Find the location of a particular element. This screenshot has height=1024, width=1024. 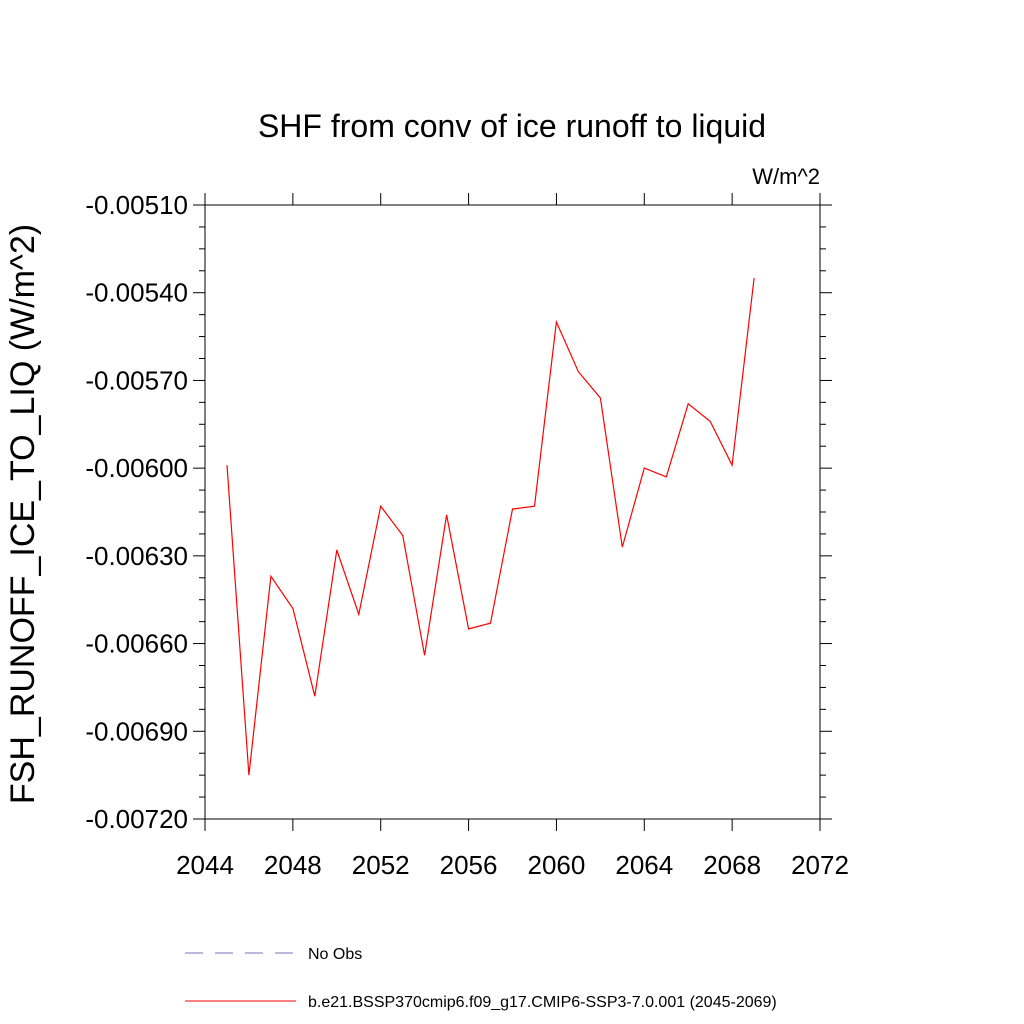

x-tick-label: 2056 is located at coordinates (469, 865).